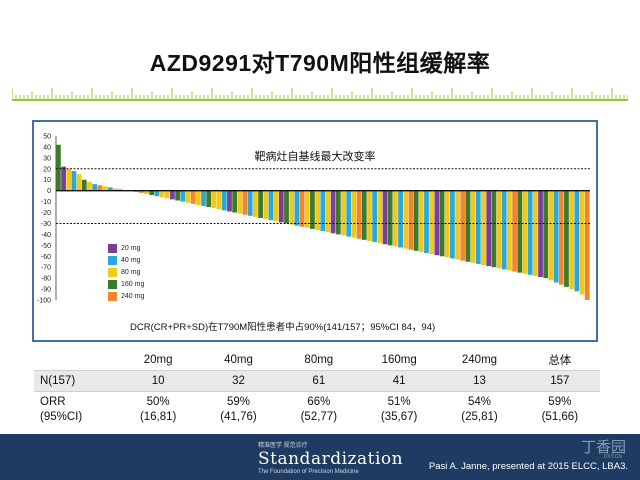 This screenshot has height=480, width=640. I want to click on orr-pct: 50%, so click(158, 402).